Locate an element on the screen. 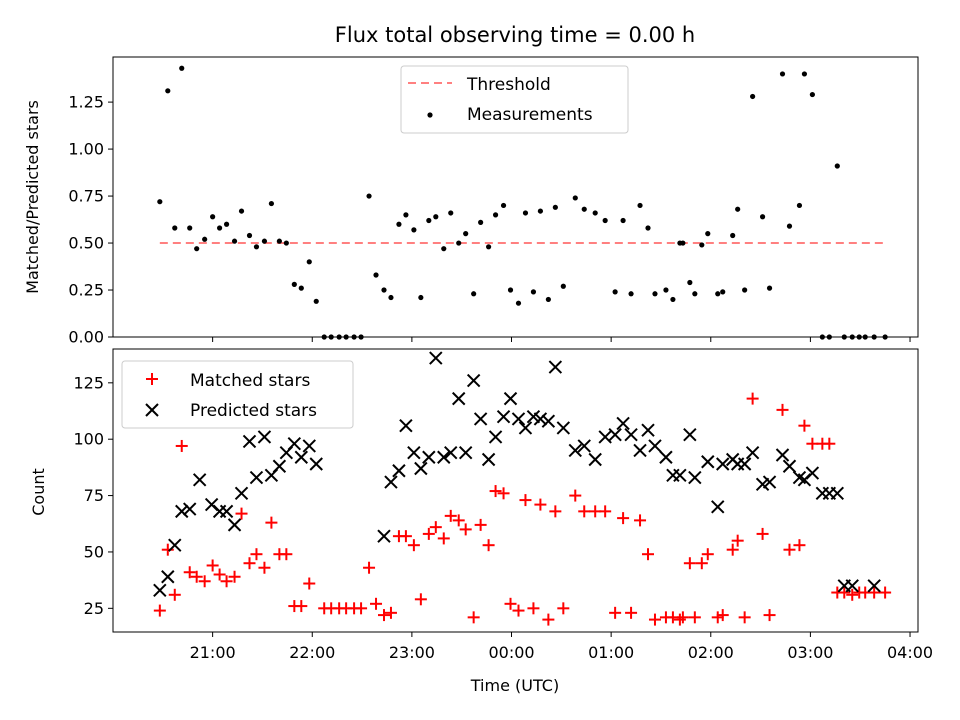  bottom-y-tick-label: 100 is located at coordinates (88, 439).